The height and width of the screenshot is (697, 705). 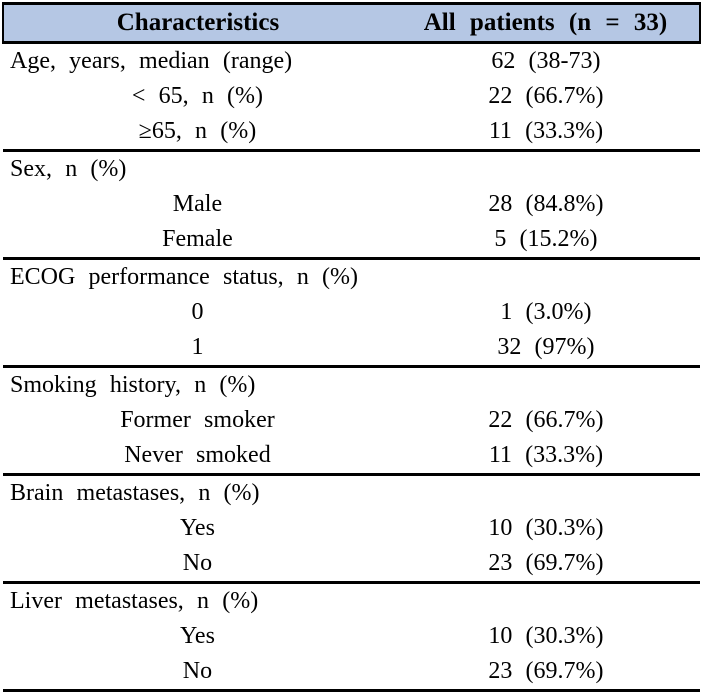 I want to click on row-label: Brain metastases, n (%), so click(x=135, y=493).